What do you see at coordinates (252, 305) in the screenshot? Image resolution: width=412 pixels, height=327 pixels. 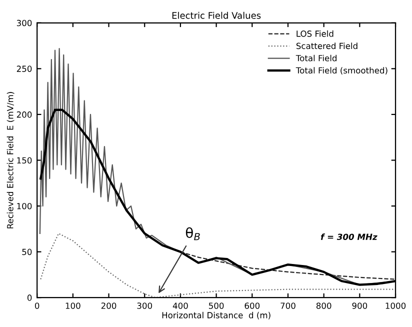 I see `x-tick-label: 600` at bounding box center [252, 305].